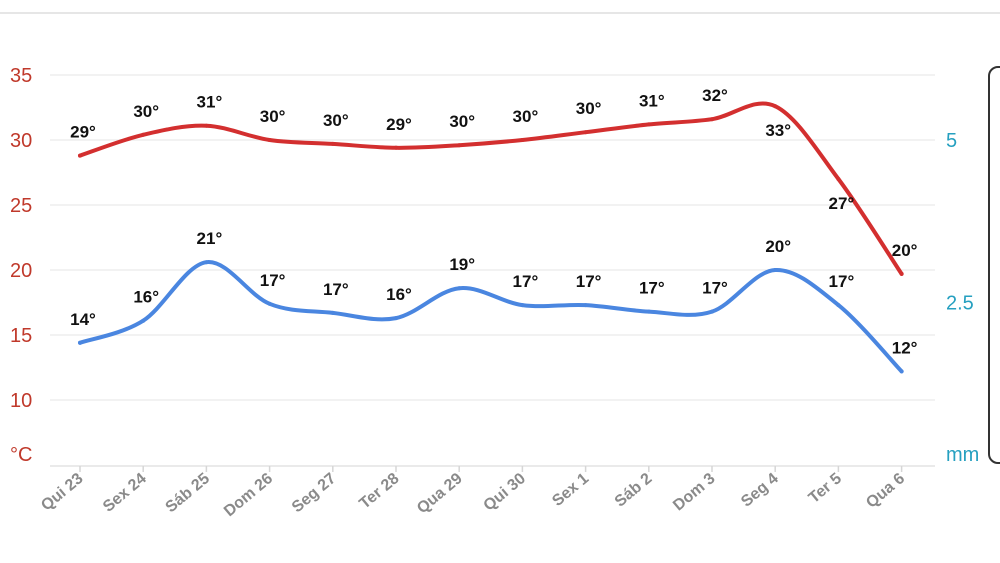  What do you see at coordinates (505, 492) in the screenshot?
I see `x-tick-label: Qui 30` at bounding box center [505, 492].